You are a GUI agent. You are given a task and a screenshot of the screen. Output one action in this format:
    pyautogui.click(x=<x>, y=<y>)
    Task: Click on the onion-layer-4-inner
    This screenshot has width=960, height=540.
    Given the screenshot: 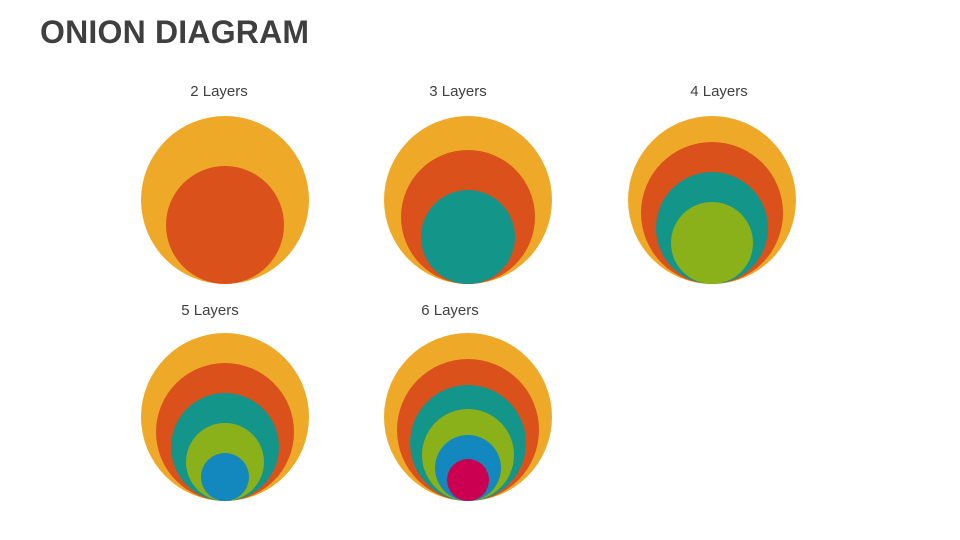 What is the action you would take?
    pyautogui.click(x=712, y=243)
    